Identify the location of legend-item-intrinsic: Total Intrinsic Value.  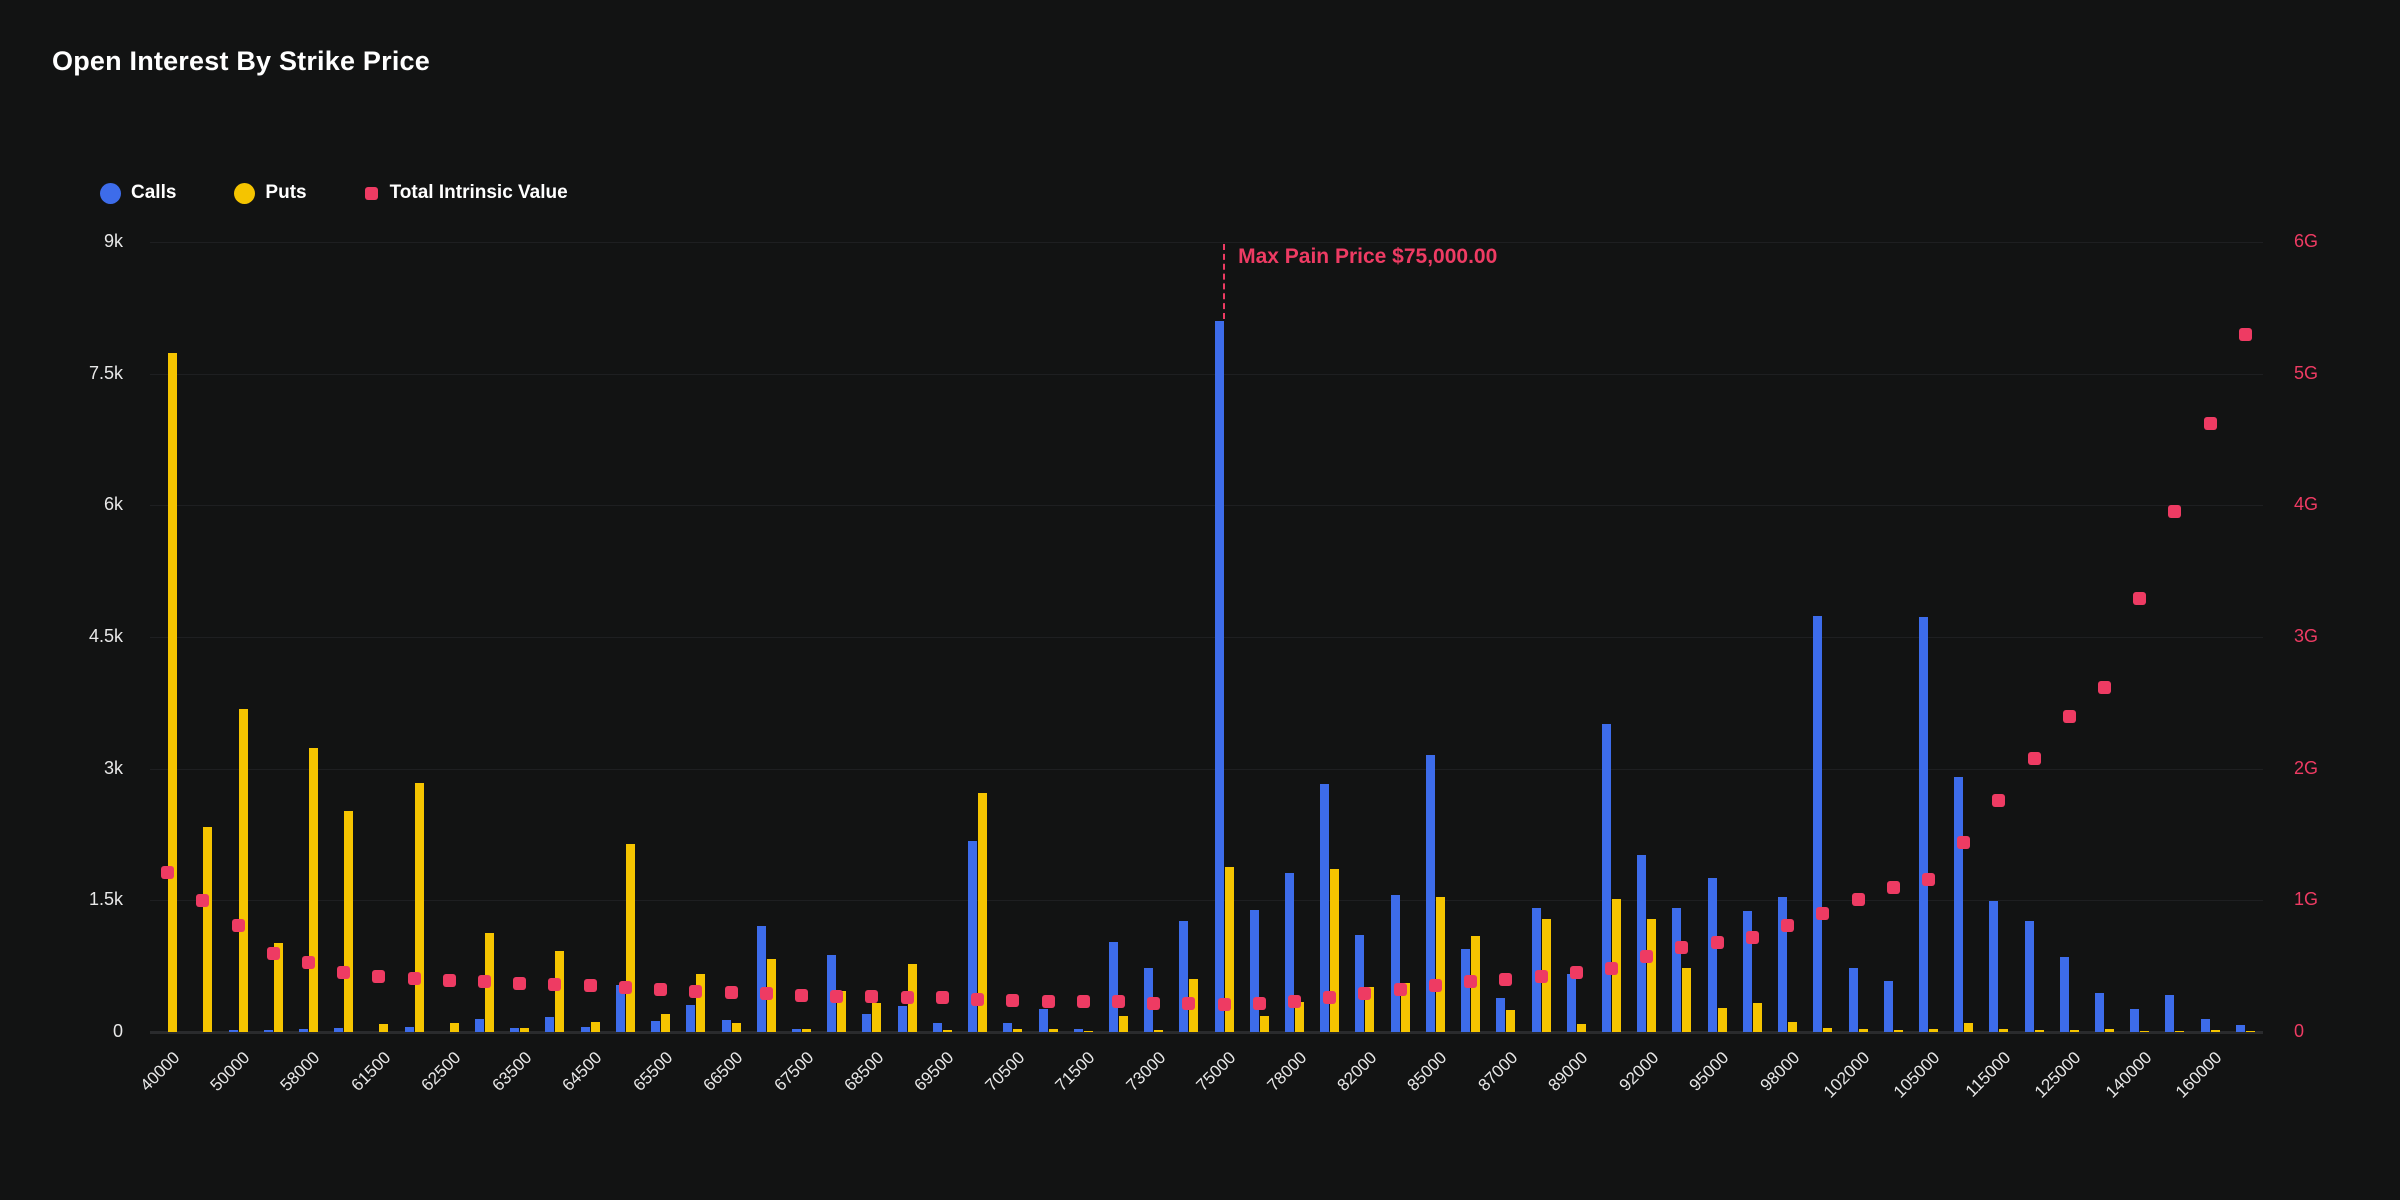
(466, 193).